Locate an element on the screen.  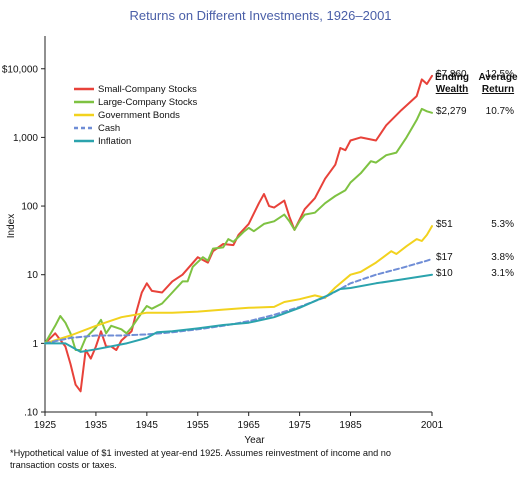
x-tick-label: 1975 is located at coordinates (299, 425).